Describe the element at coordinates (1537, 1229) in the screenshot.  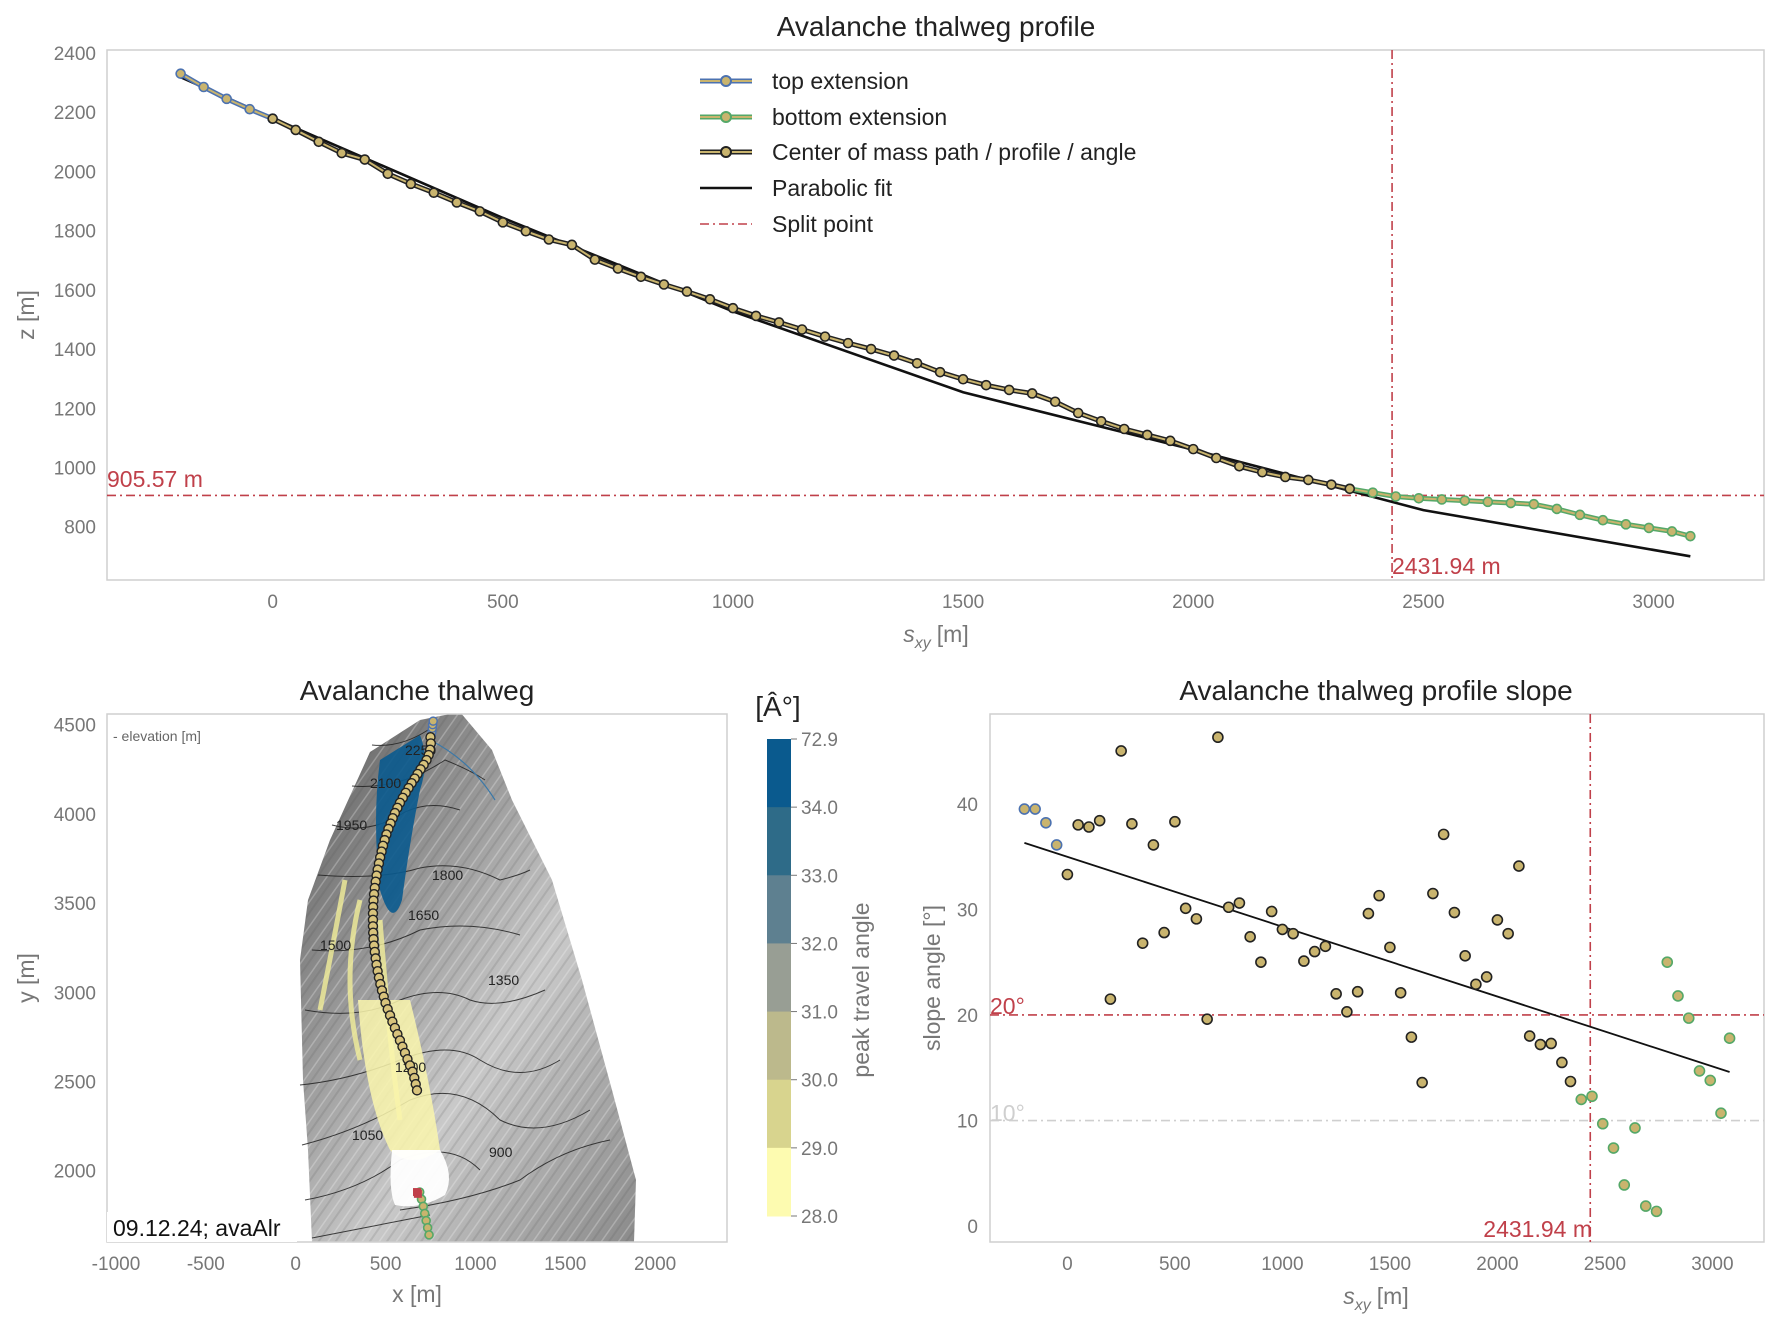
I see `slope-split-label: 2431.94 m` at that location.